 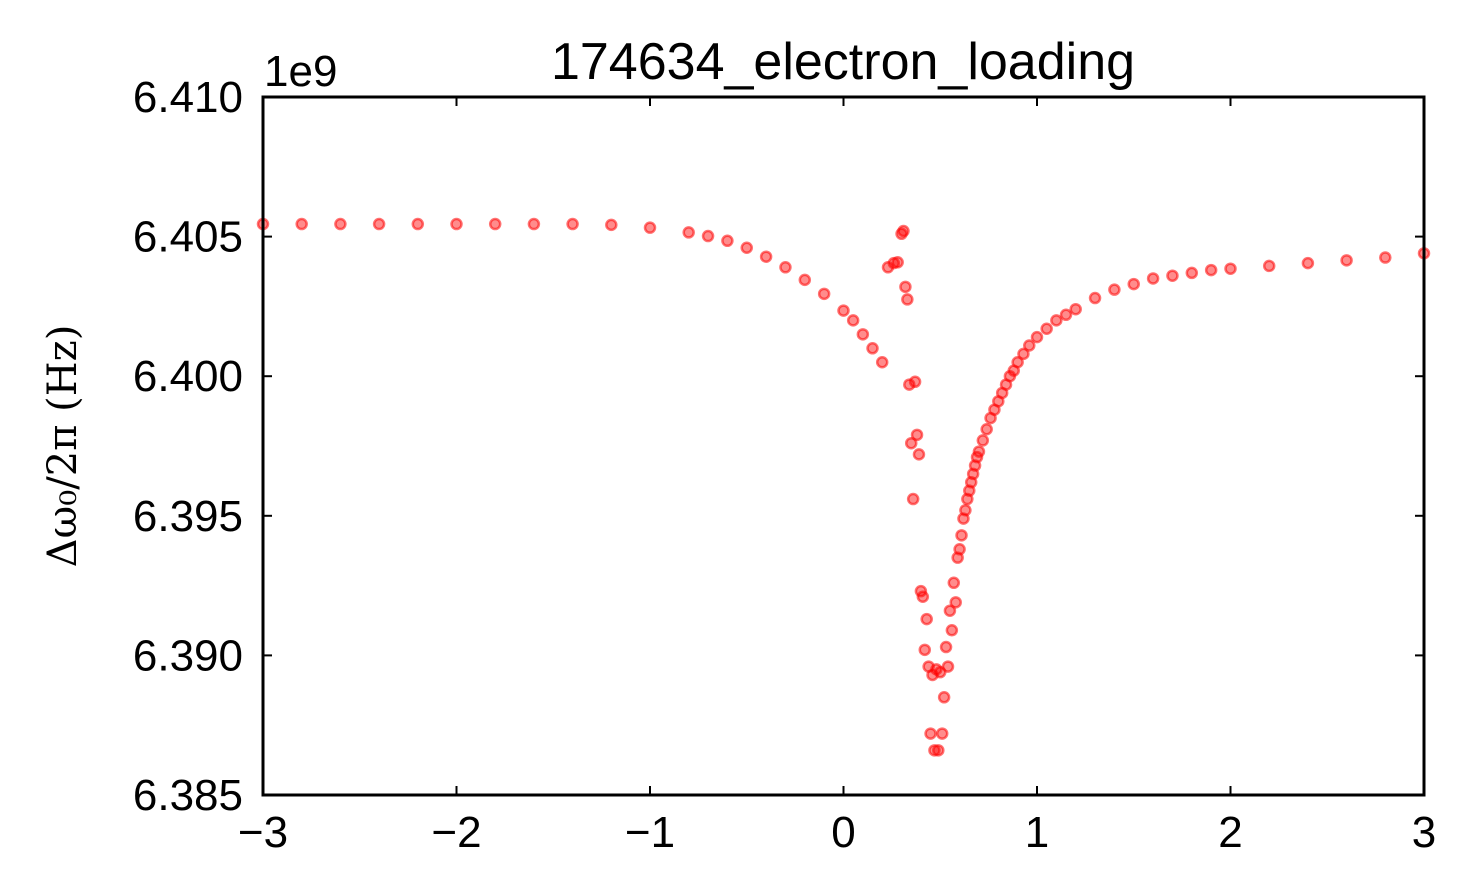 I want to click on y-tick-label: 6.405, so click(x=188, y=237).